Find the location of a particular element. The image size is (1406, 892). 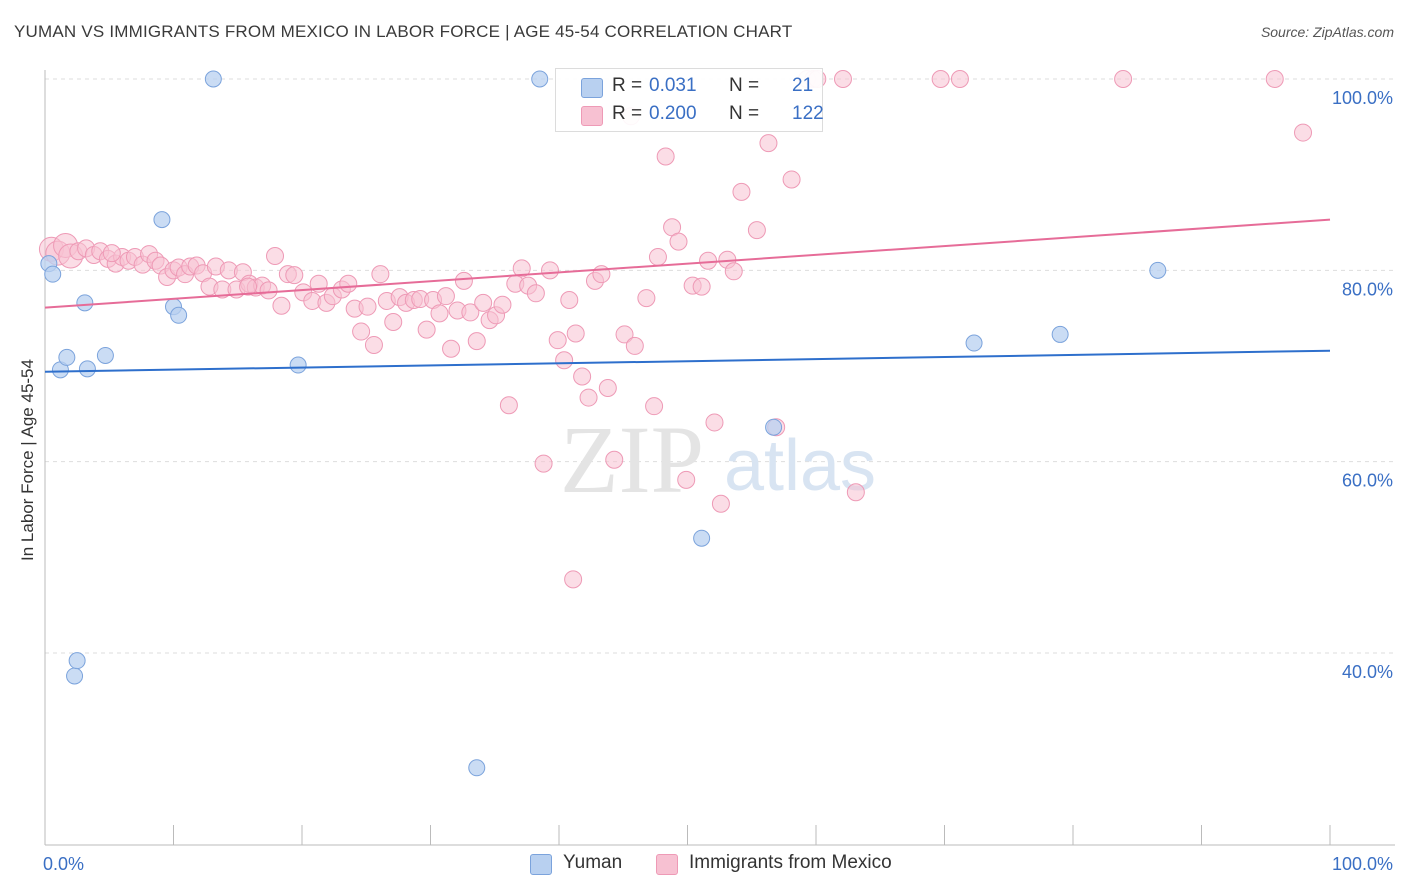

y-tick-label: 100.0% is located at coordinates (1362, 98).